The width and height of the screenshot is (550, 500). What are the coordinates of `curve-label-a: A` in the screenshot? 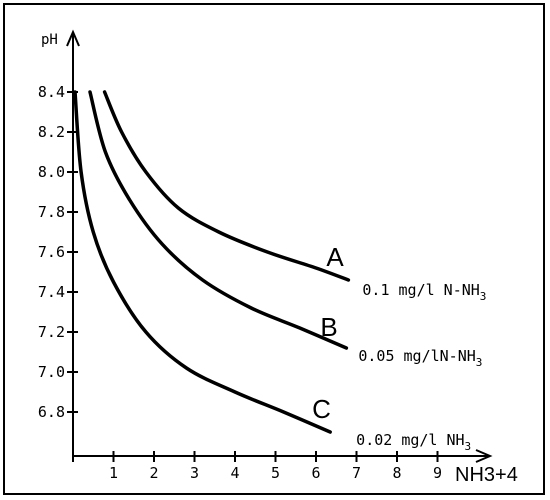 It's located at (335, 257).